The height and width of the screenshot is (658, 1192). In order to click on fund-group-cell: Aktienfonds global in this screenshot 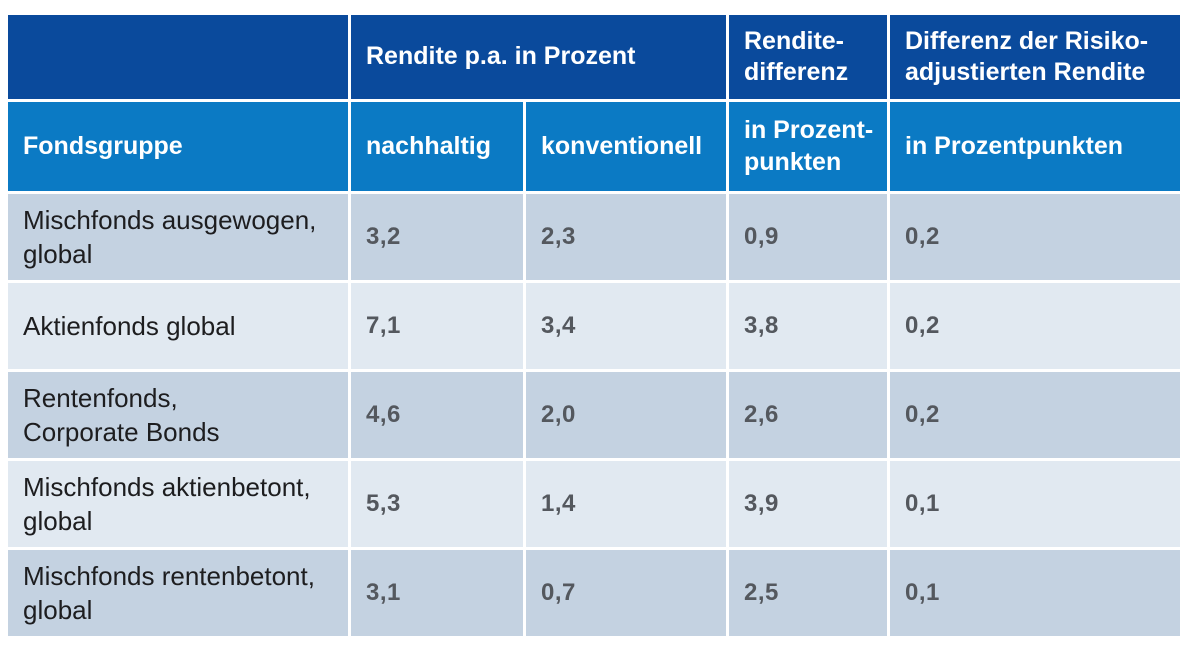, I will do `click(178, 326)`.